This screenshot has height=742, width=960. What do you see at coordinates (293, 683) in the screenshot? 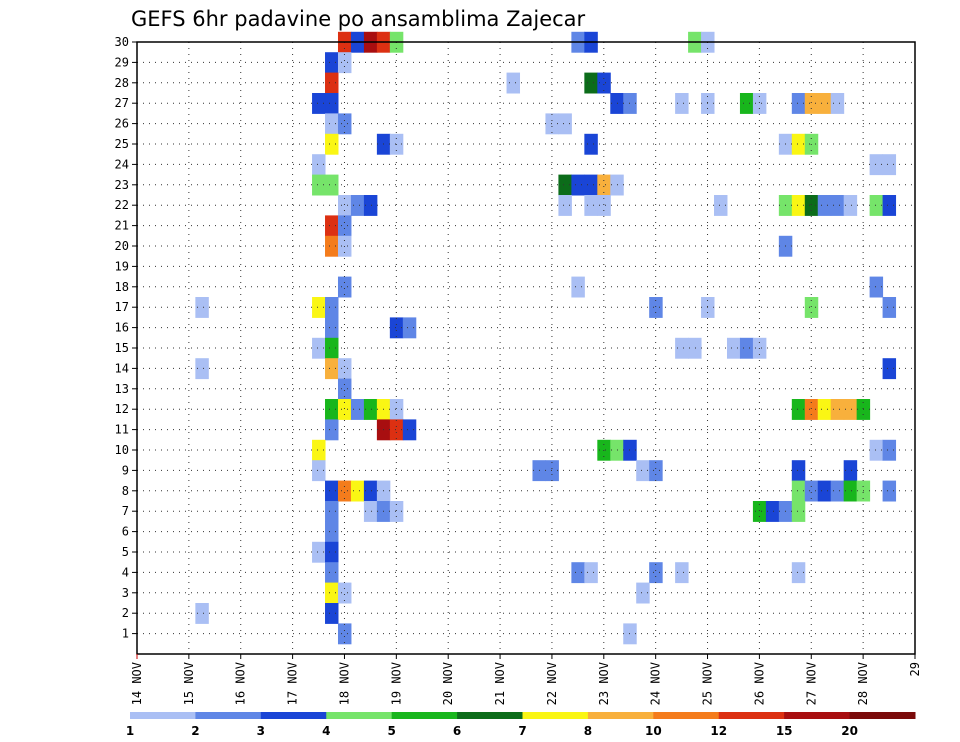
I see `x-tick-label: 17 NOV` at bounding box center [293, 683].